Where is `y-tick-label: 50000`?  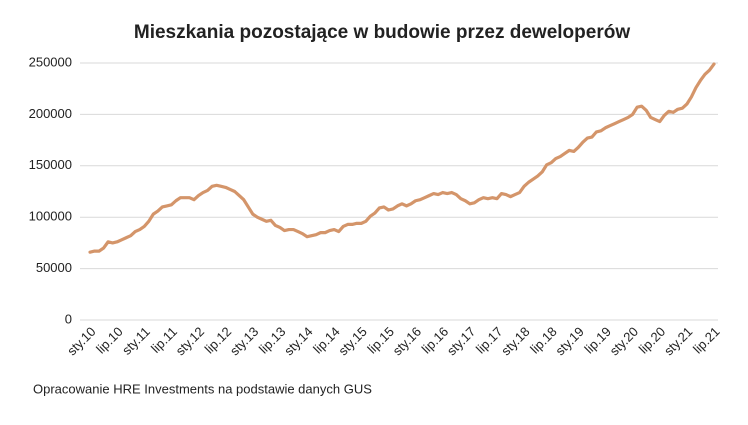 y-tick-label: 50000 is located at coordinates (54, 267).